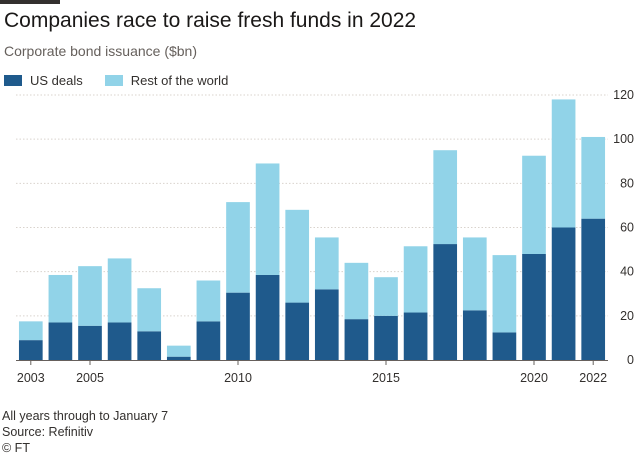 The width and height of the screenshot is (640, 457). Describe the element at coordinates (60, 298) in the screenshot. I see `bar-rest-of-world-2004` at that location.